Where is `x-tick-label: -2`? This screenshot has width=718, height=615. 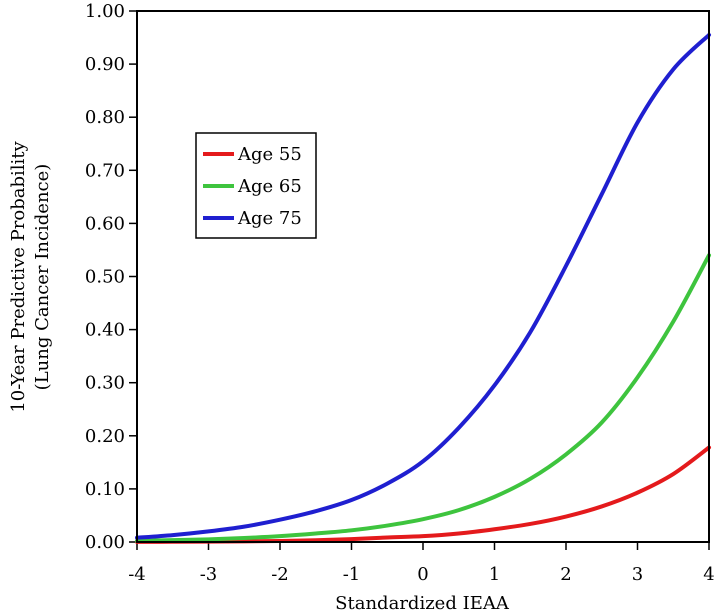 x-tick-label: -2 is located at coordinates (280, 574).